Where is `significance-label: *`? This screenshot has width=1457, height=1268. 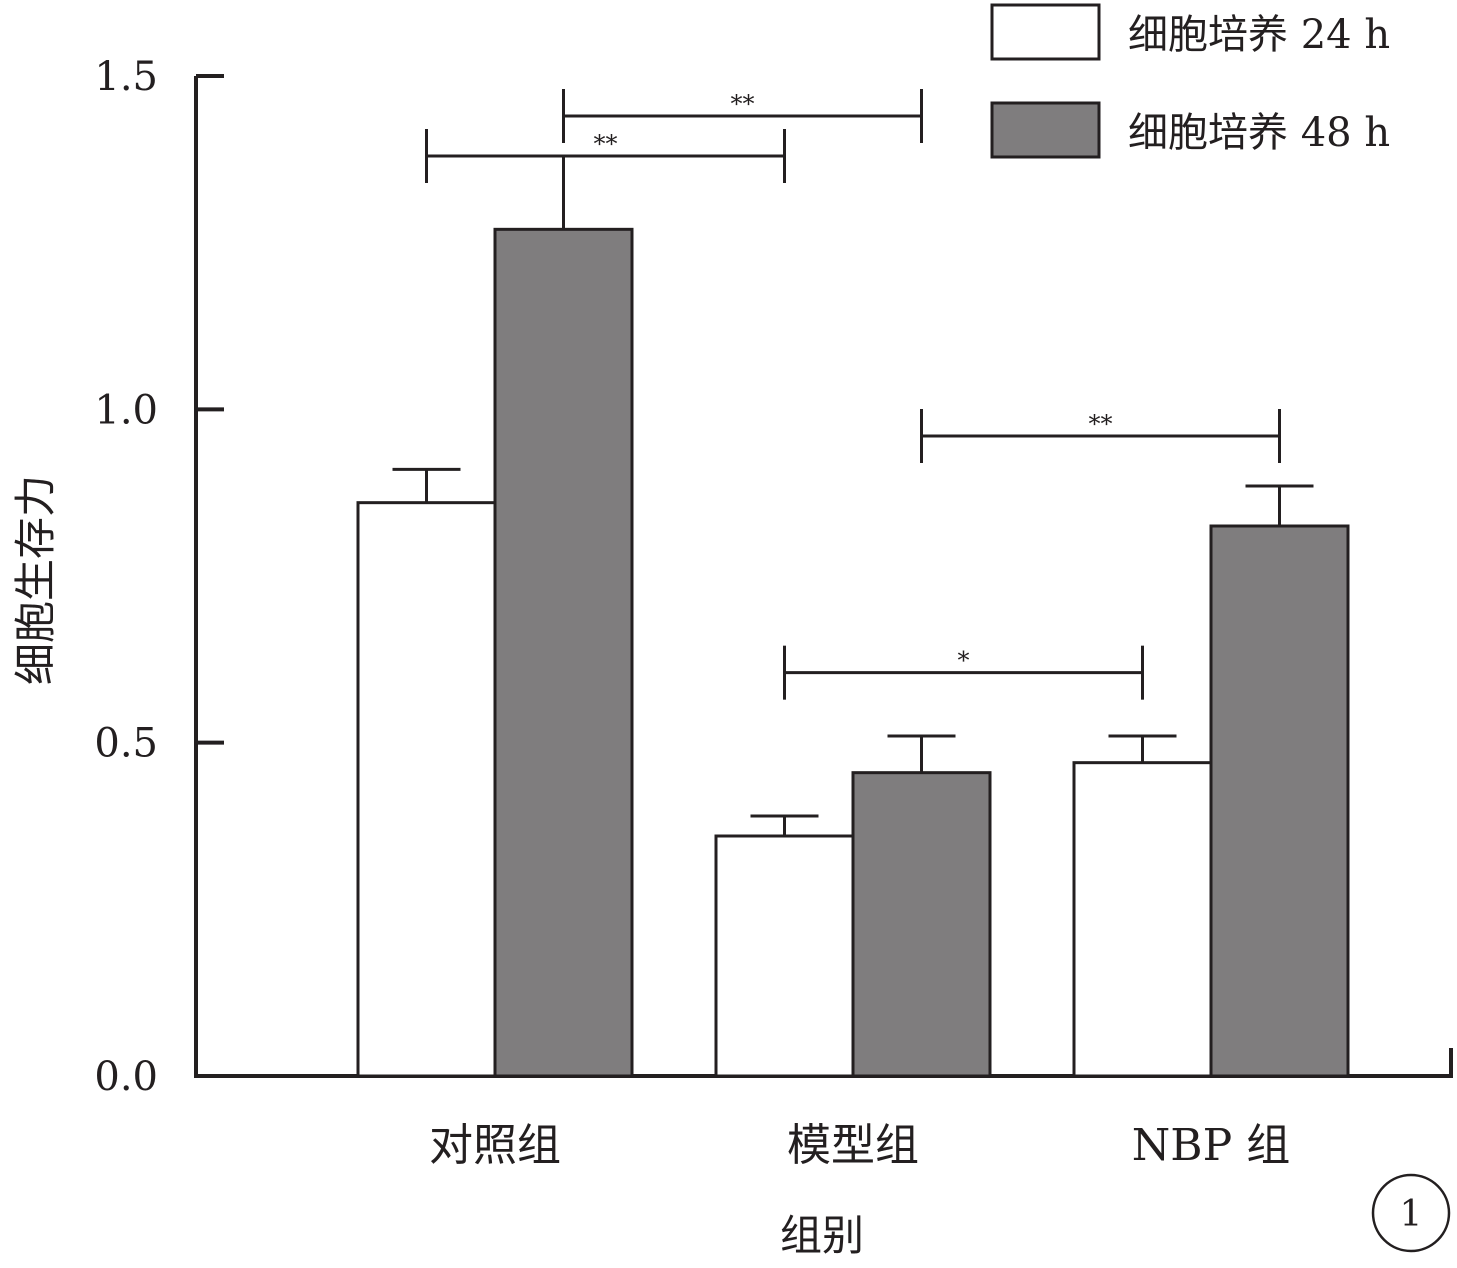
significance-label: * is located at coordinates (964, 661).